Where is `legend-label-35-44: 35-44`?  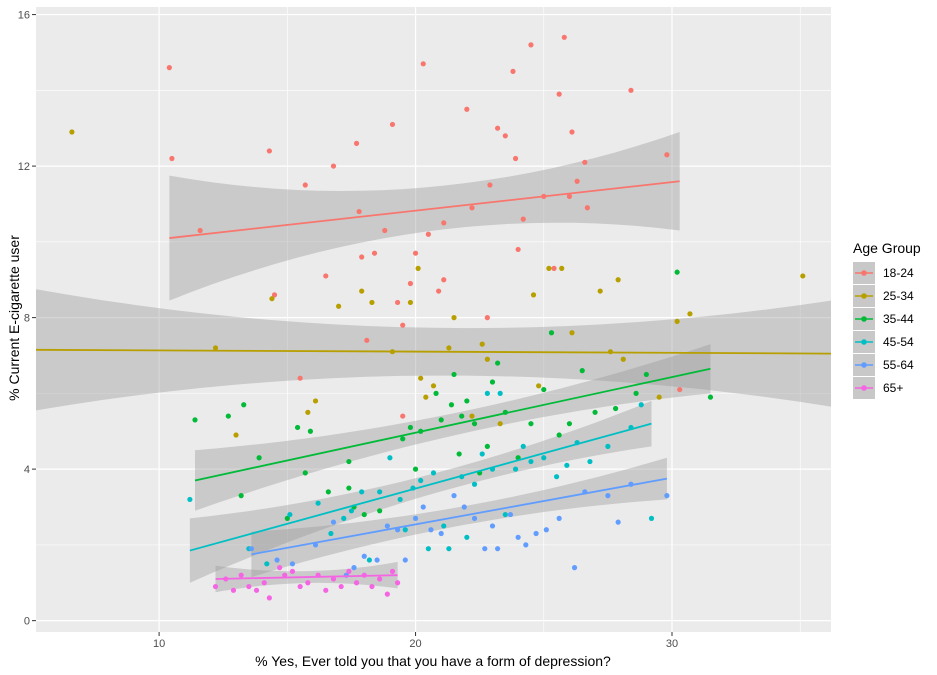
legend-label-35-44: 35-44 is located at coordinates (898, 319).